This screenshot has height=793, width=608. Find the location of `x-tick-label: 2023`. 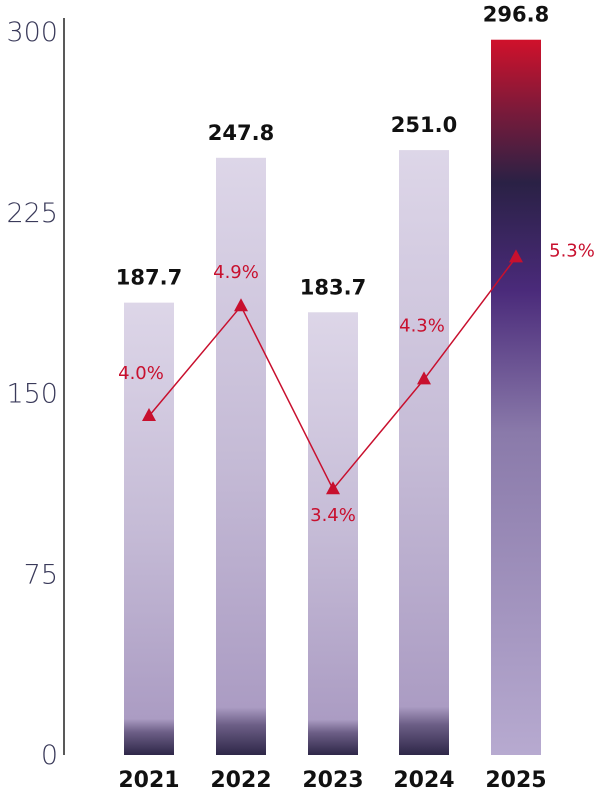

x-tick-label: 2023 is located at coordinates (332, 780).